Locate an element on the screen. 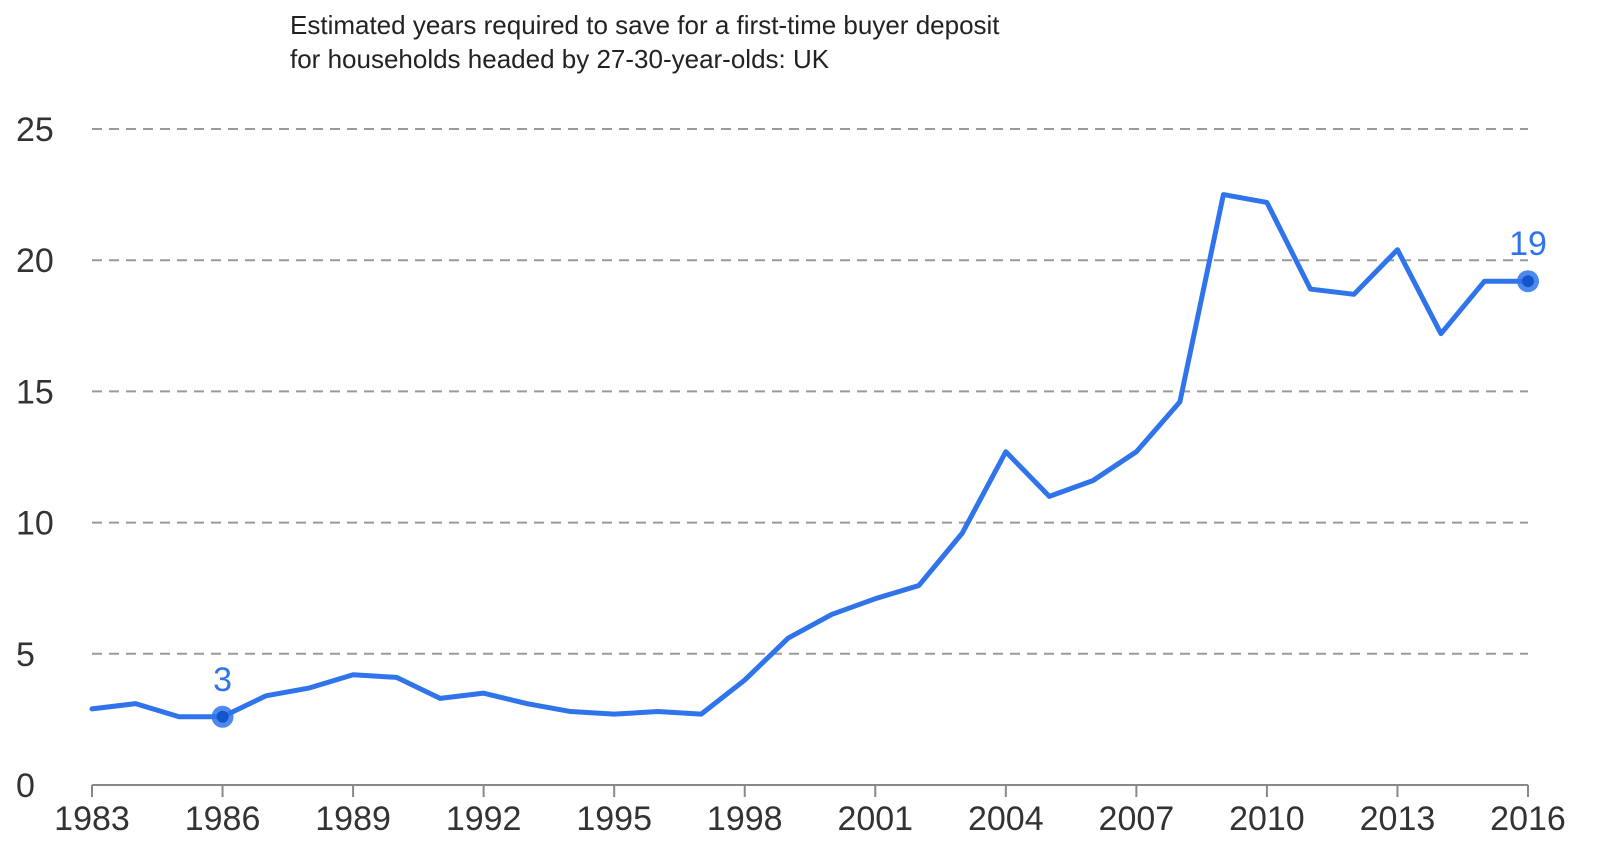 This screenshot has width=1600, height=863. x-tick-label: 2016 is located at coordinates (1528, 819).